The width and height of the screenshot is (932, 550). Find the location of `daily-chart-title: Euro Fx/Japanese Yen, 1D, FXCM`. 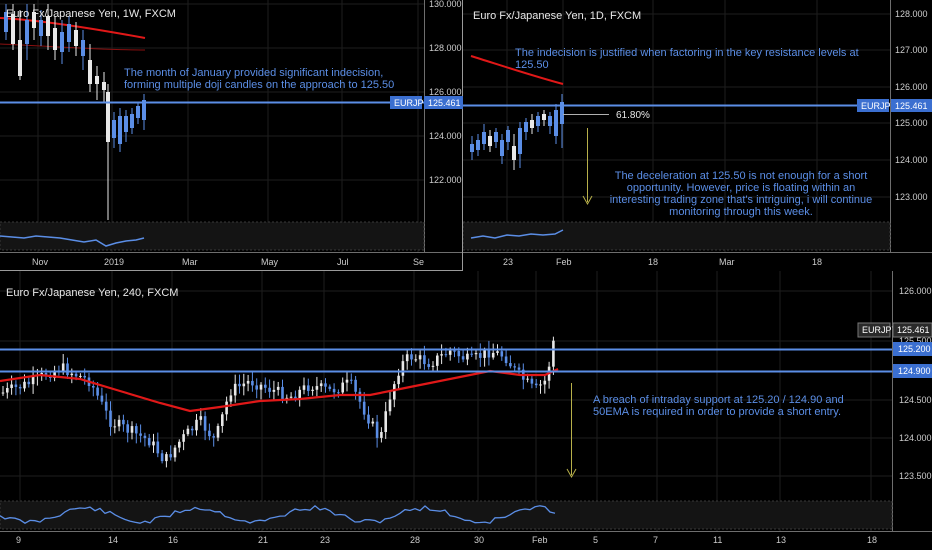

daily-chart-title: Euro Fx/Japanese Yen, 1D, FXCM is located at coordinates (557, 16).